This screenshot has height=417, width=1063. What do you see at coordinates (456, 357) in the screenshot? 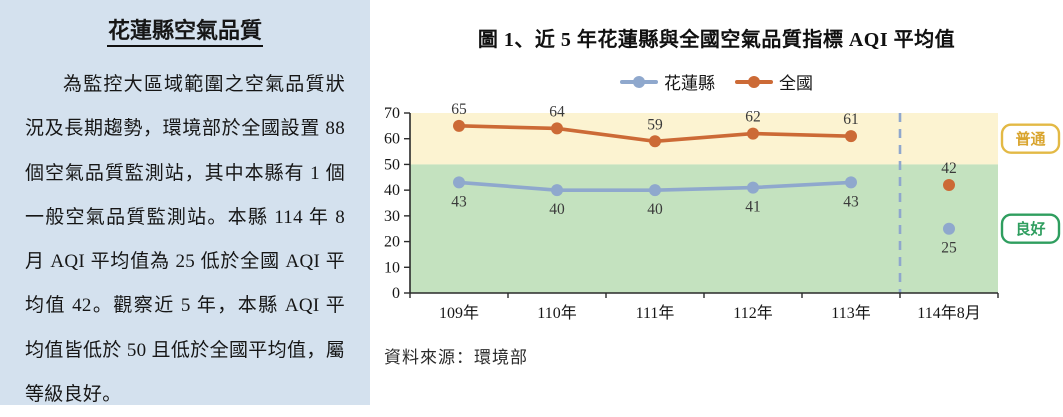
I see `chart-source: 資料來源：環境部` at bounding box center [456, 357].